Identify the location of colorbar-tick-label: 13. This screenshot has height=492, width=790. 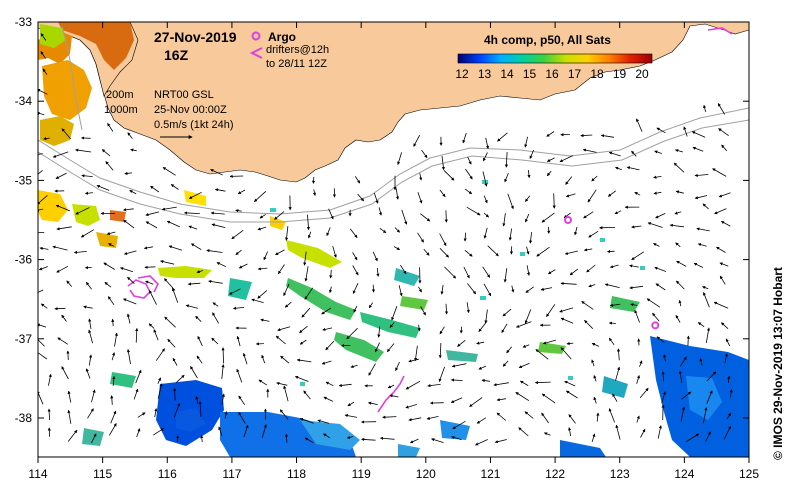
(485, 74).